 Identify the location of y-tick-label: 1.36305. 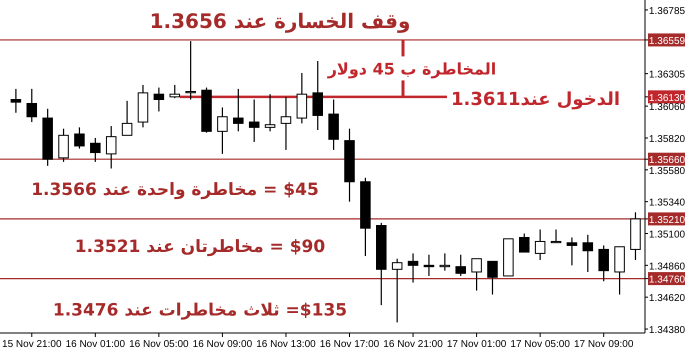
(666, 75).